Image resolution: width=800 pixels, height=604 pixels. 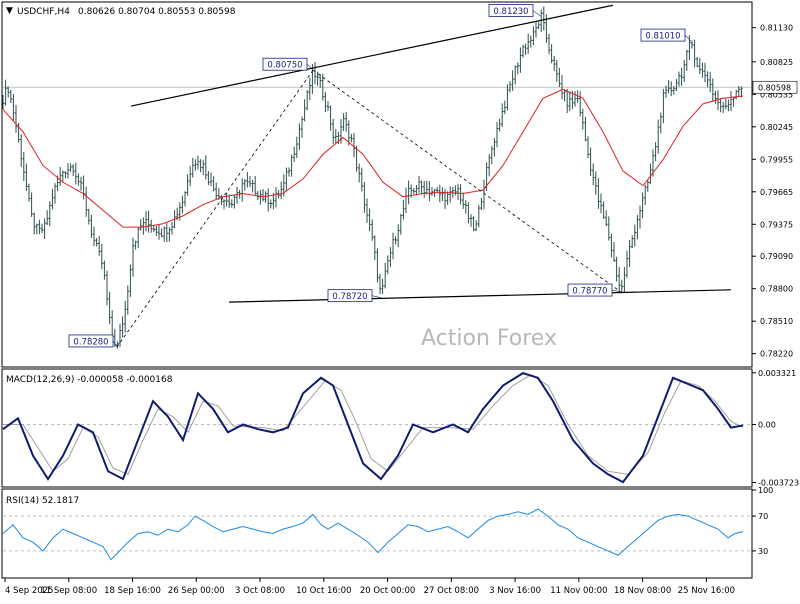 What do you see at coordinates (776, 256) in the screenshot?
I see `price-y-tick-label: 0.79090` at bounding box center [776, 256].